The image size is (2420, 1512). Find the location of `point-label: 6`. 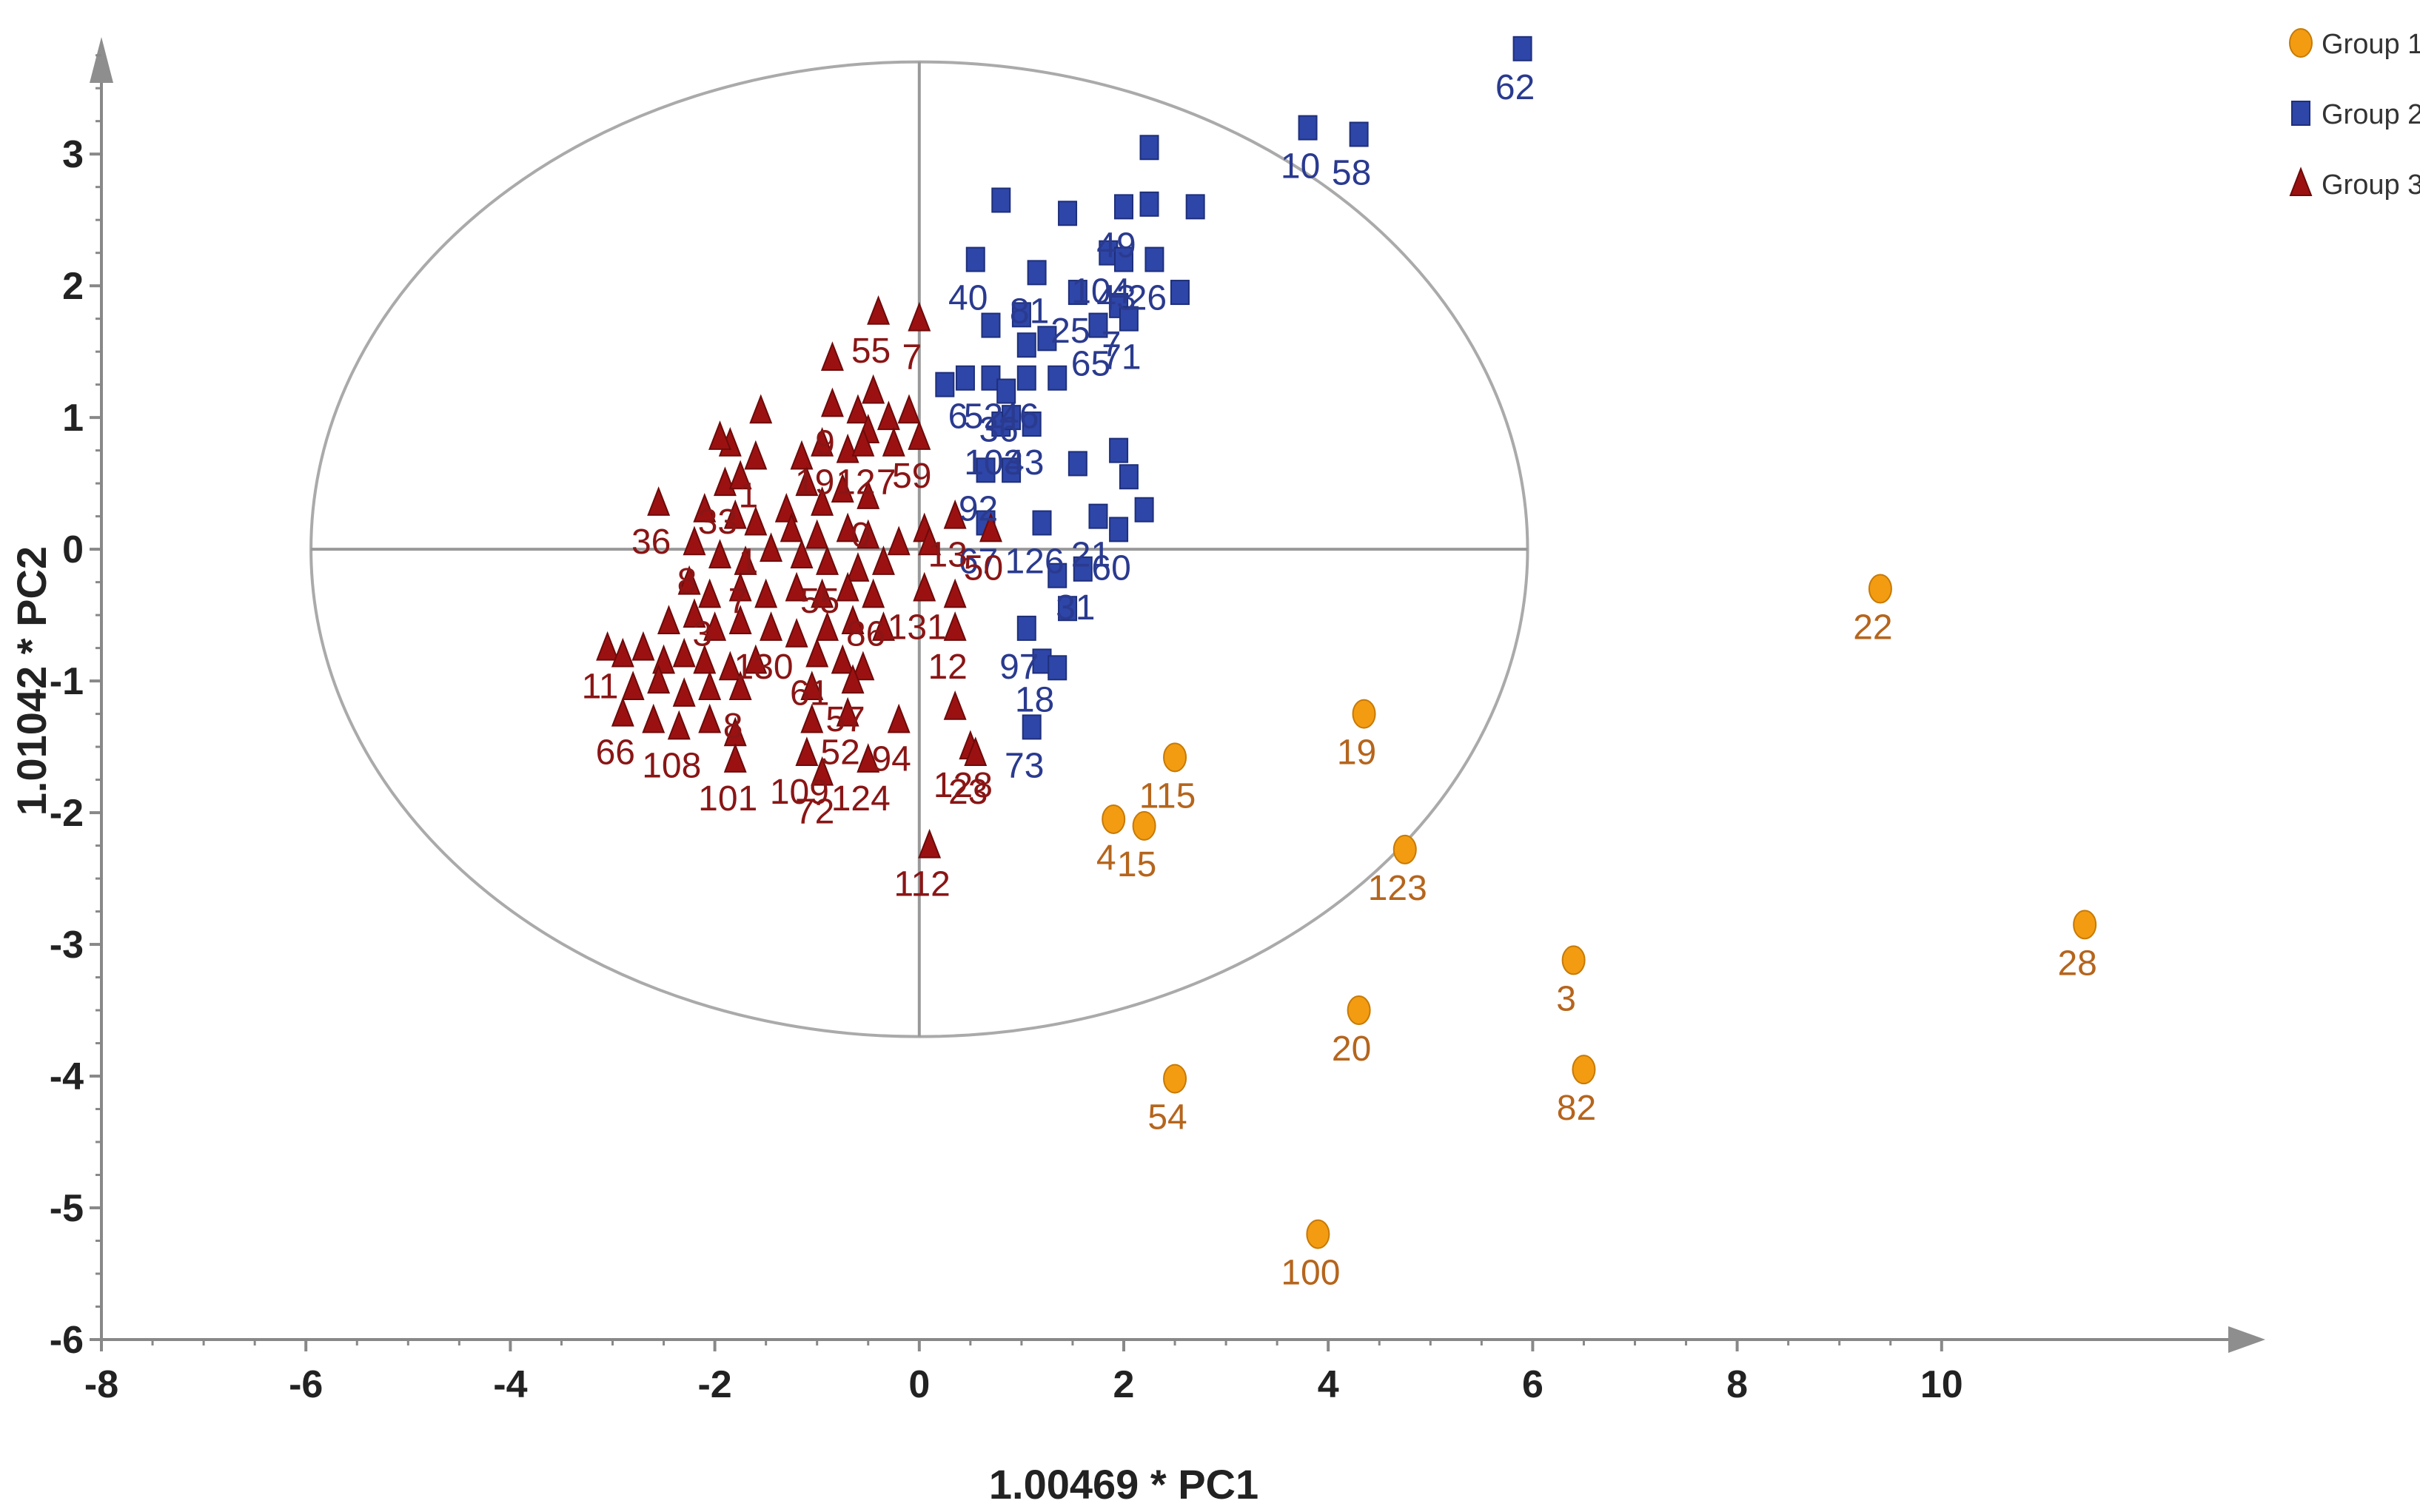

point-label: 6 is located at coordinates (958, 417).